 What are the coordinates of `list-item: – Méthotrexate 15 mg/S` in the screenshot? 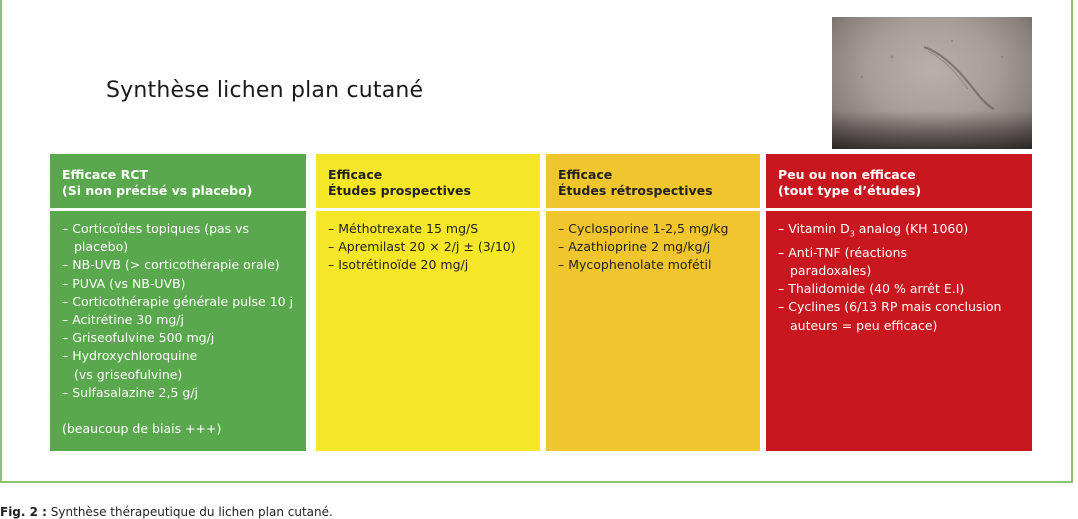 It's located at (403, 228).